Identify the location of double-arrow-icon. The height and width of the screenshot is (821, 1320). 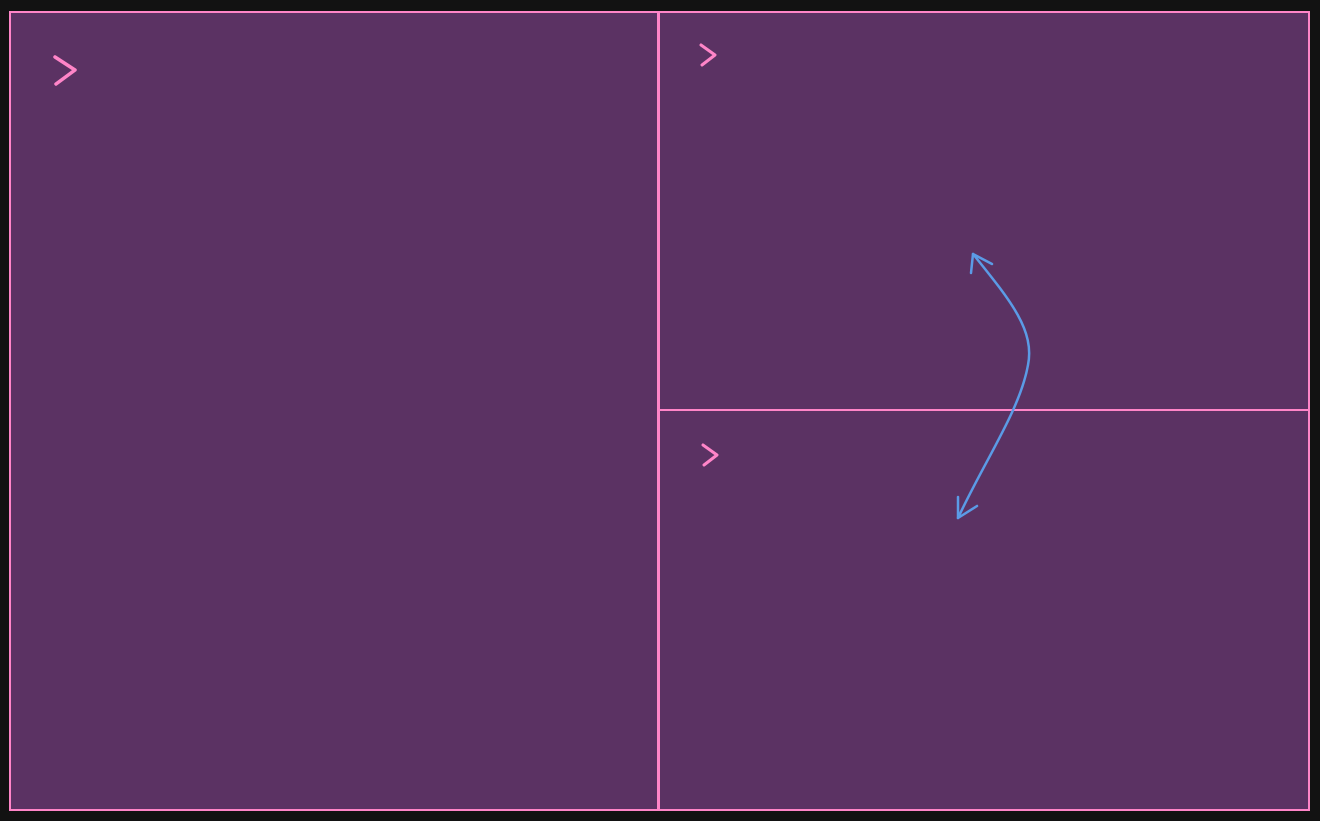
(993, 386).